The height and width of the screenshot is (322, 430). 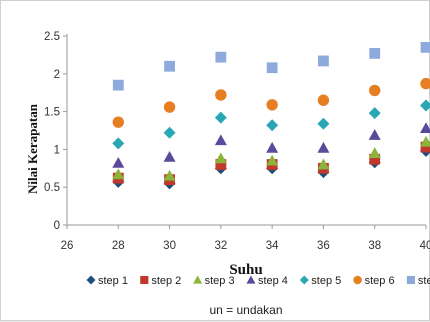 What do you see at coordinates (245, 270) in the screenshot?
I see `x-axis-title: Suhu` at bounding box center [245, 270].